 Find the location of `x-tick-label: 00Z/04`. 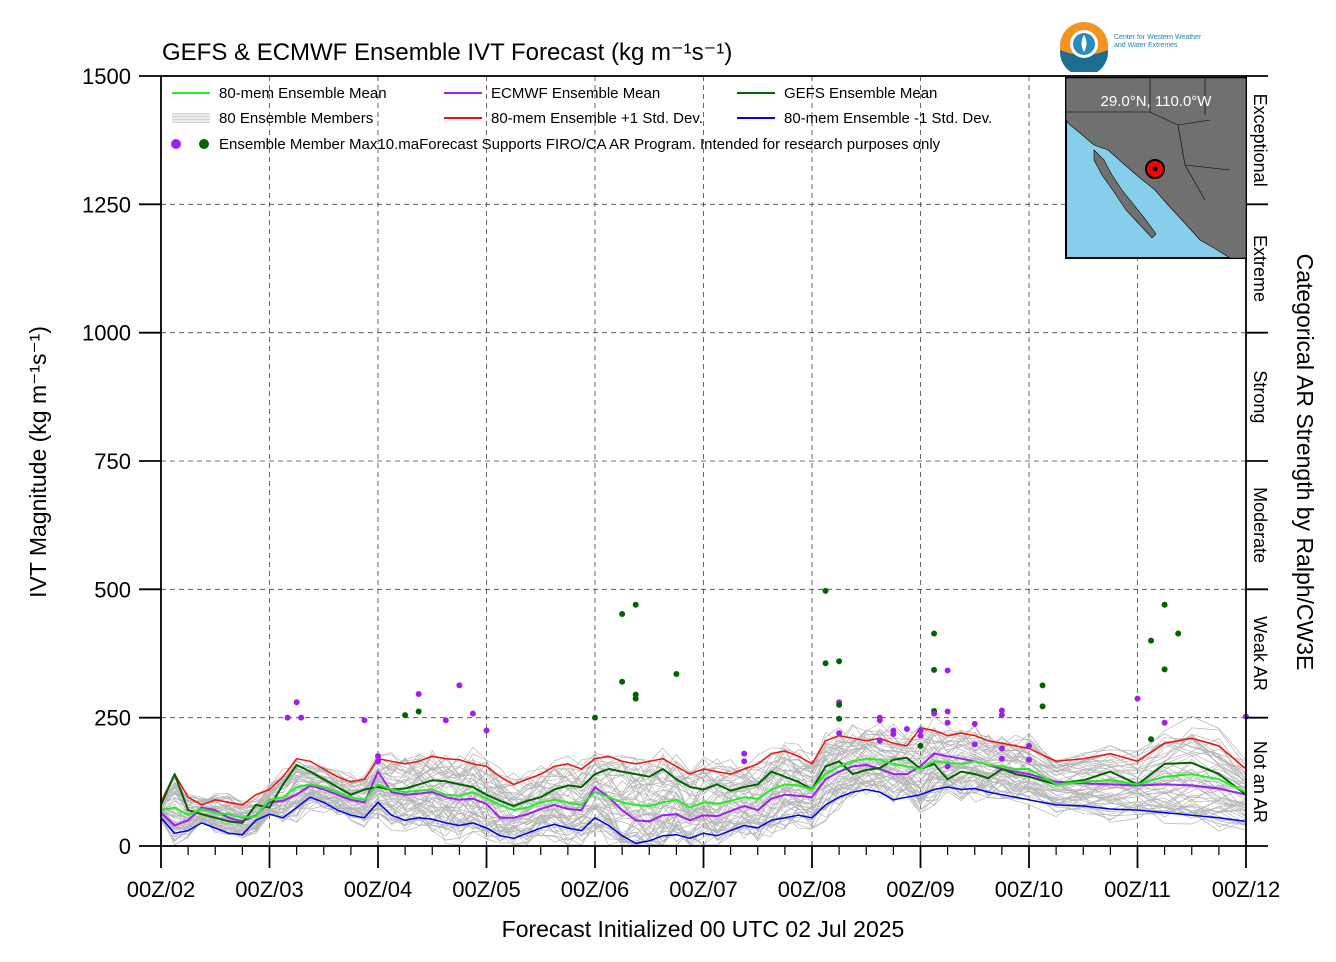

x-tick-label: 00Z/04 is located at coordinates (378, 889).